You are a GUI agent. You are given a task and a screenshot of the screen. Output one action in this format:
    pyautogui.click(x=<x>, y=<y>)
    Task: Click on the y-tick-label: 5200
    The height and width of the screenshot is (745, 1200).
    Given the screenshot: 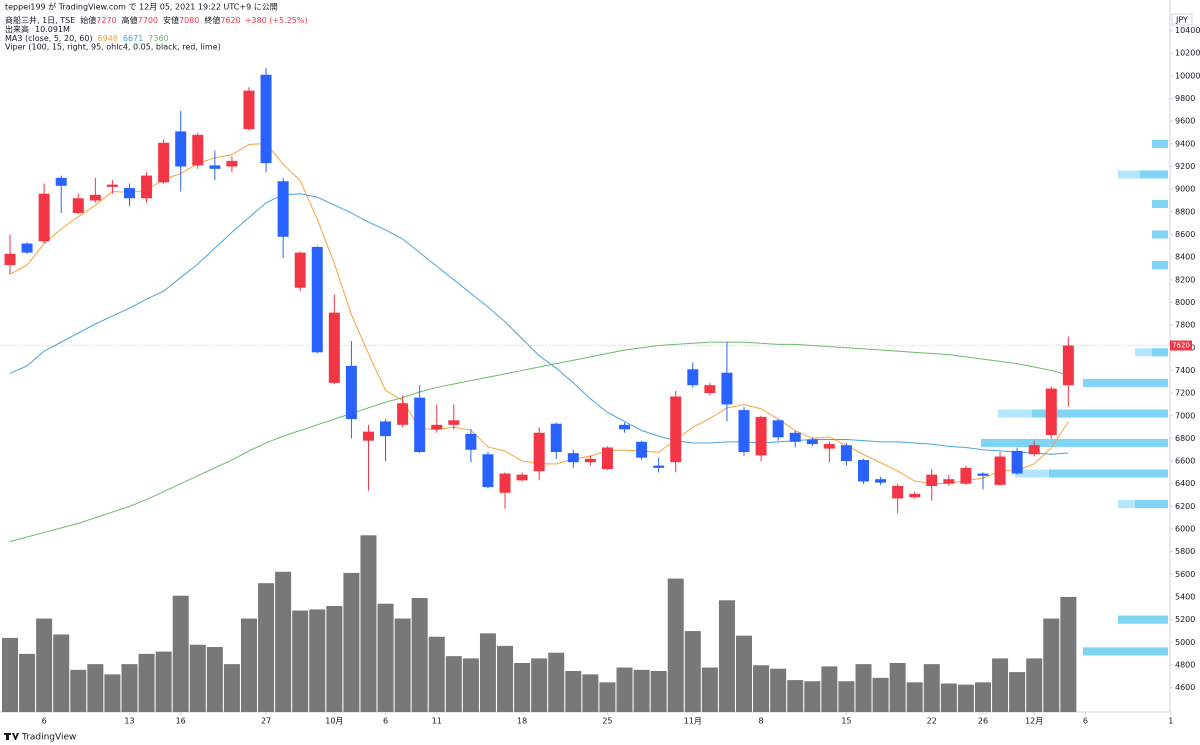 What is the action you would take?
    pyautogui.click(x=1185, y=619)
    